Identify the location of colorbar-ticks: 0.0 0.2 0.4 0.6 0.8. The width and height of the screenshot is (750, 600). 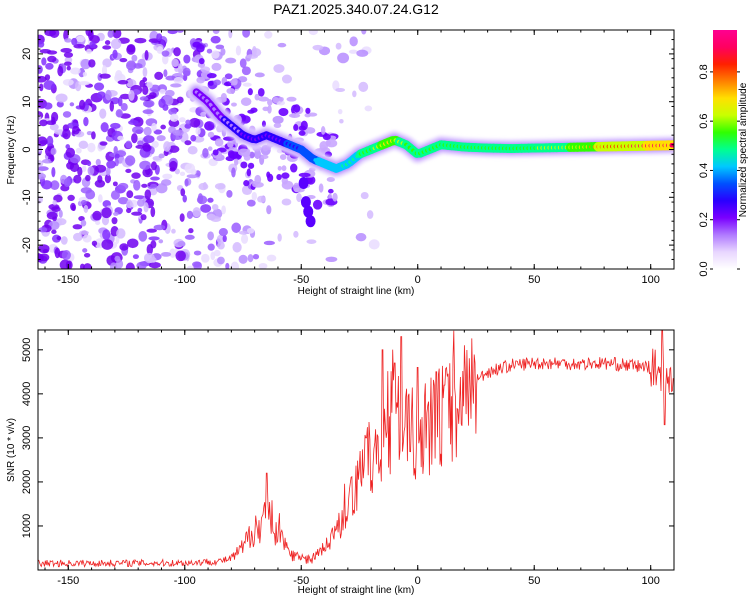
(719, 170).